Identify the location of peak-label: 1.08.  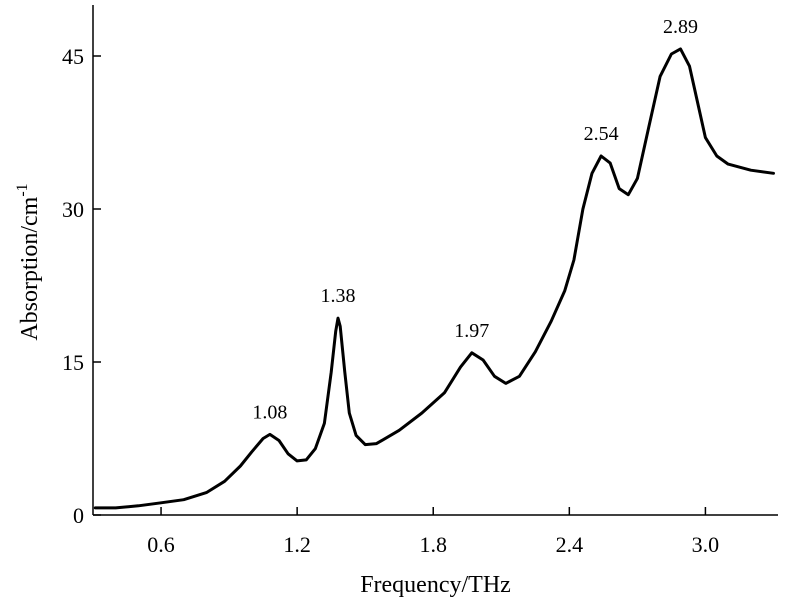
(269, 412).